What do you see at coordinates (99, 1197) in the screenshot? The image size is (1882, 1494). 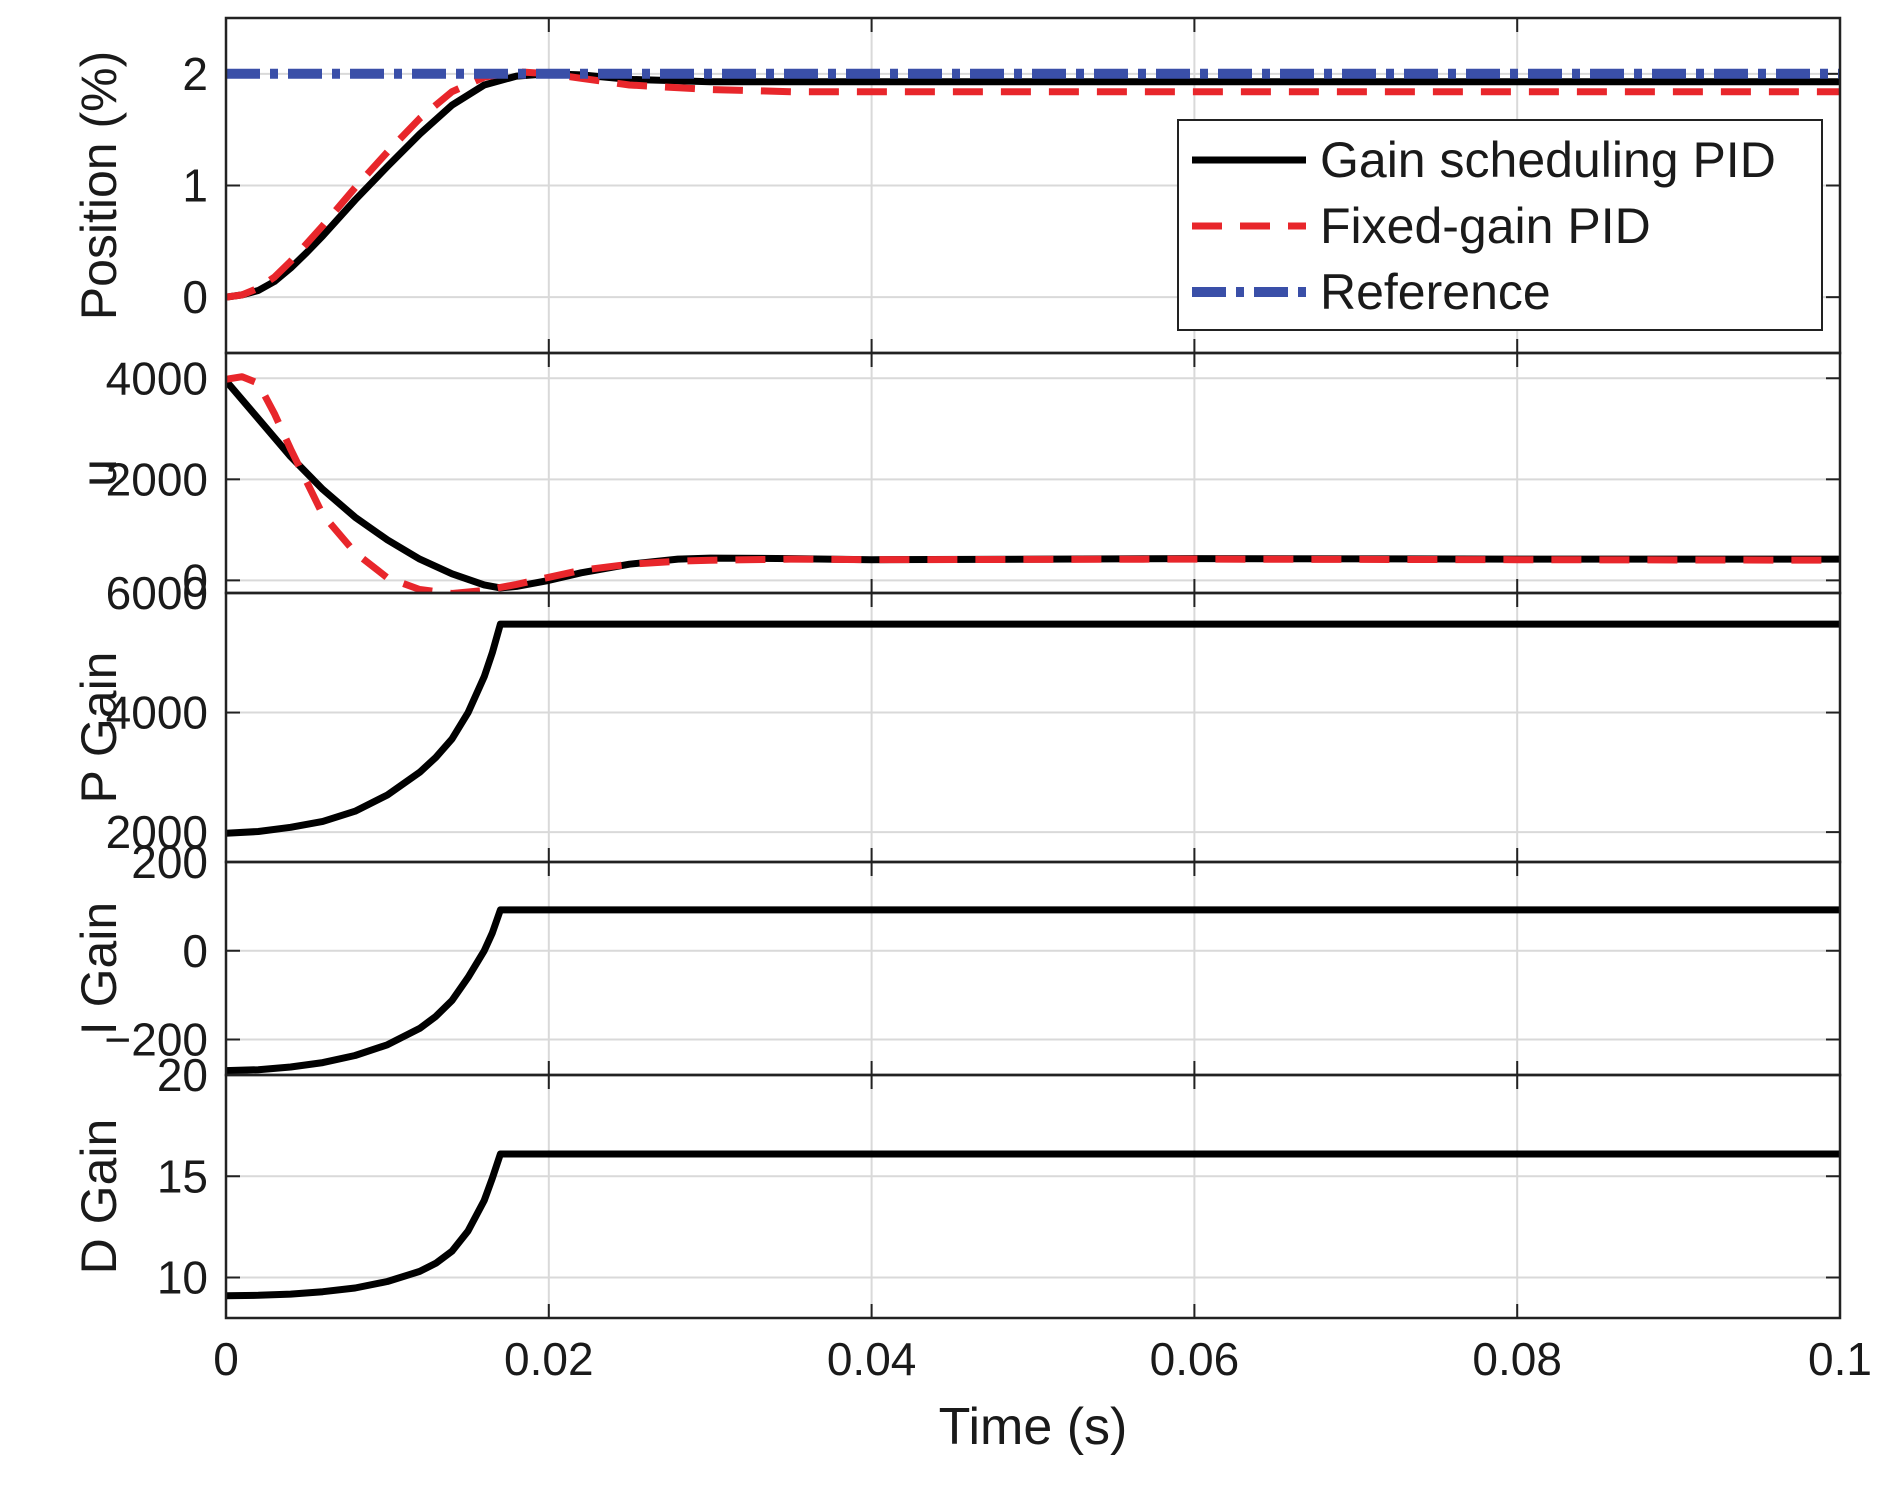 I see `y-axis-label: D Gain` at bounding box center [99, 1197].